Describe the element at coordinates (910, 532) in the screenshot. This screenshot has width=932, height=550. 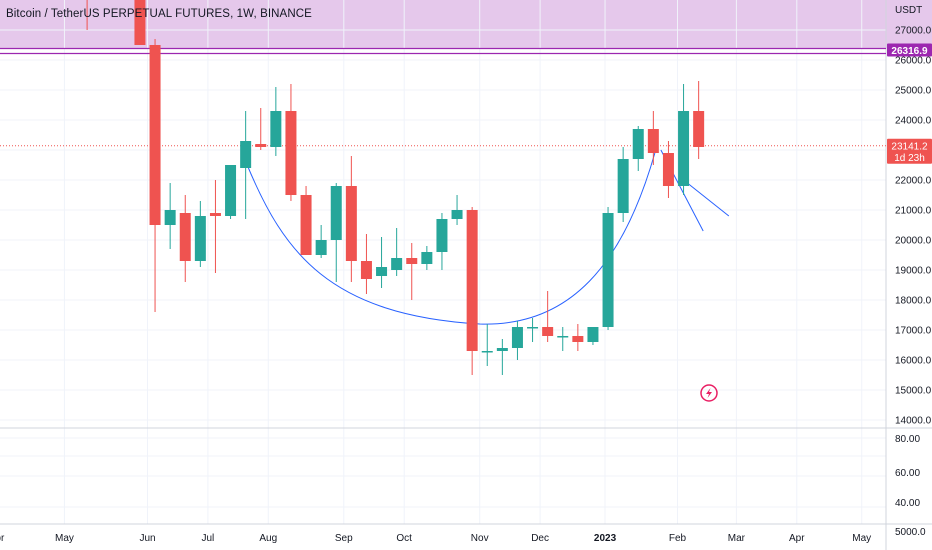
I see `indicator-tick-label: 5000.0` at that location.